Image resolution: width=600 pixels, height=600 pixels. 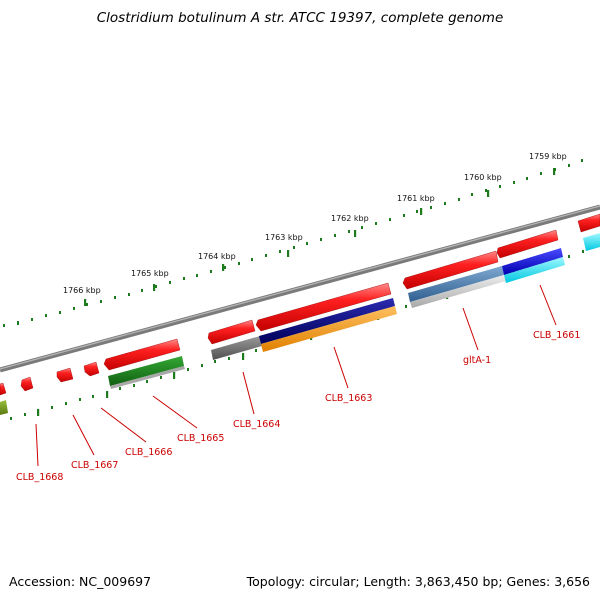 What do you see at coordinates (148, 452) in the screenshot?
I see `gene-label-clb-1666: CLB_1666` at bounding box center [148, 452].